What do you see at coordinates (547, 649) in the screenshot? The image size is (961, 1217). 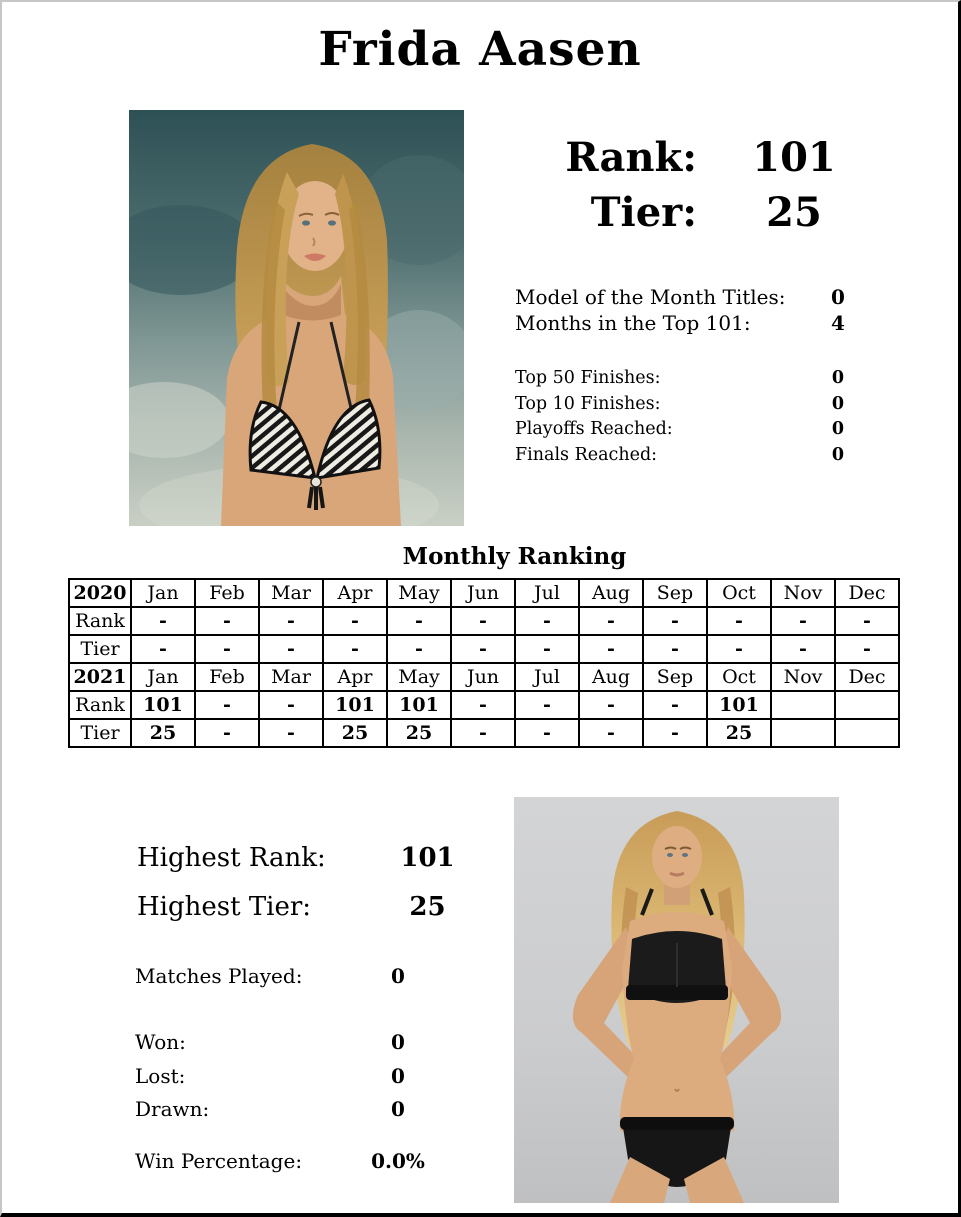 I see `tier-value-2020-jul: -` at bounding box center [547, 649].